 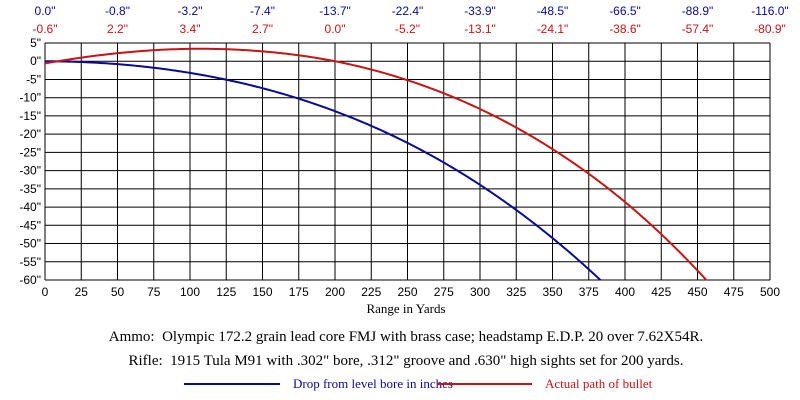 What do you see at coordinates (599, 383) in the screenshot?
I see `legend-path-label: Actual path of bullet` at bounding box center [599, 383].